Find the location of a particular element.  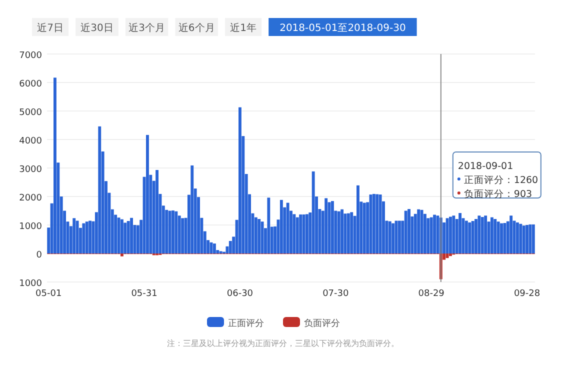

x-tick-label: 08-29 is located at coordinates (431, 294).